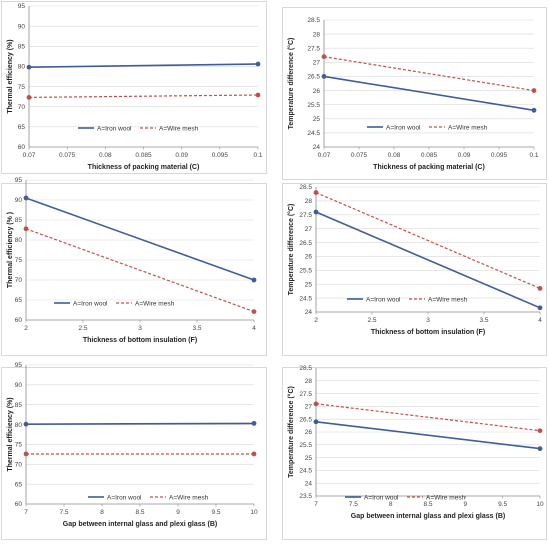 The width and height of the screenshot is (549, 550). Describe the element at coordinates (429, 155) in the screenshot. I see `x-tick-label: 0.085` at that location.